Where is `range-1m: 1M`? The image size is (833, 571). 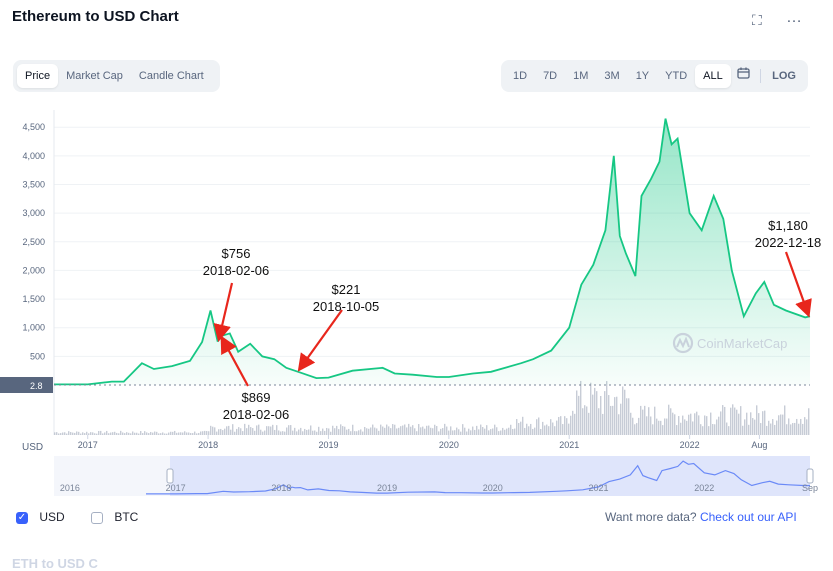 range-1m: 1M is located at coordinates (580, 76).